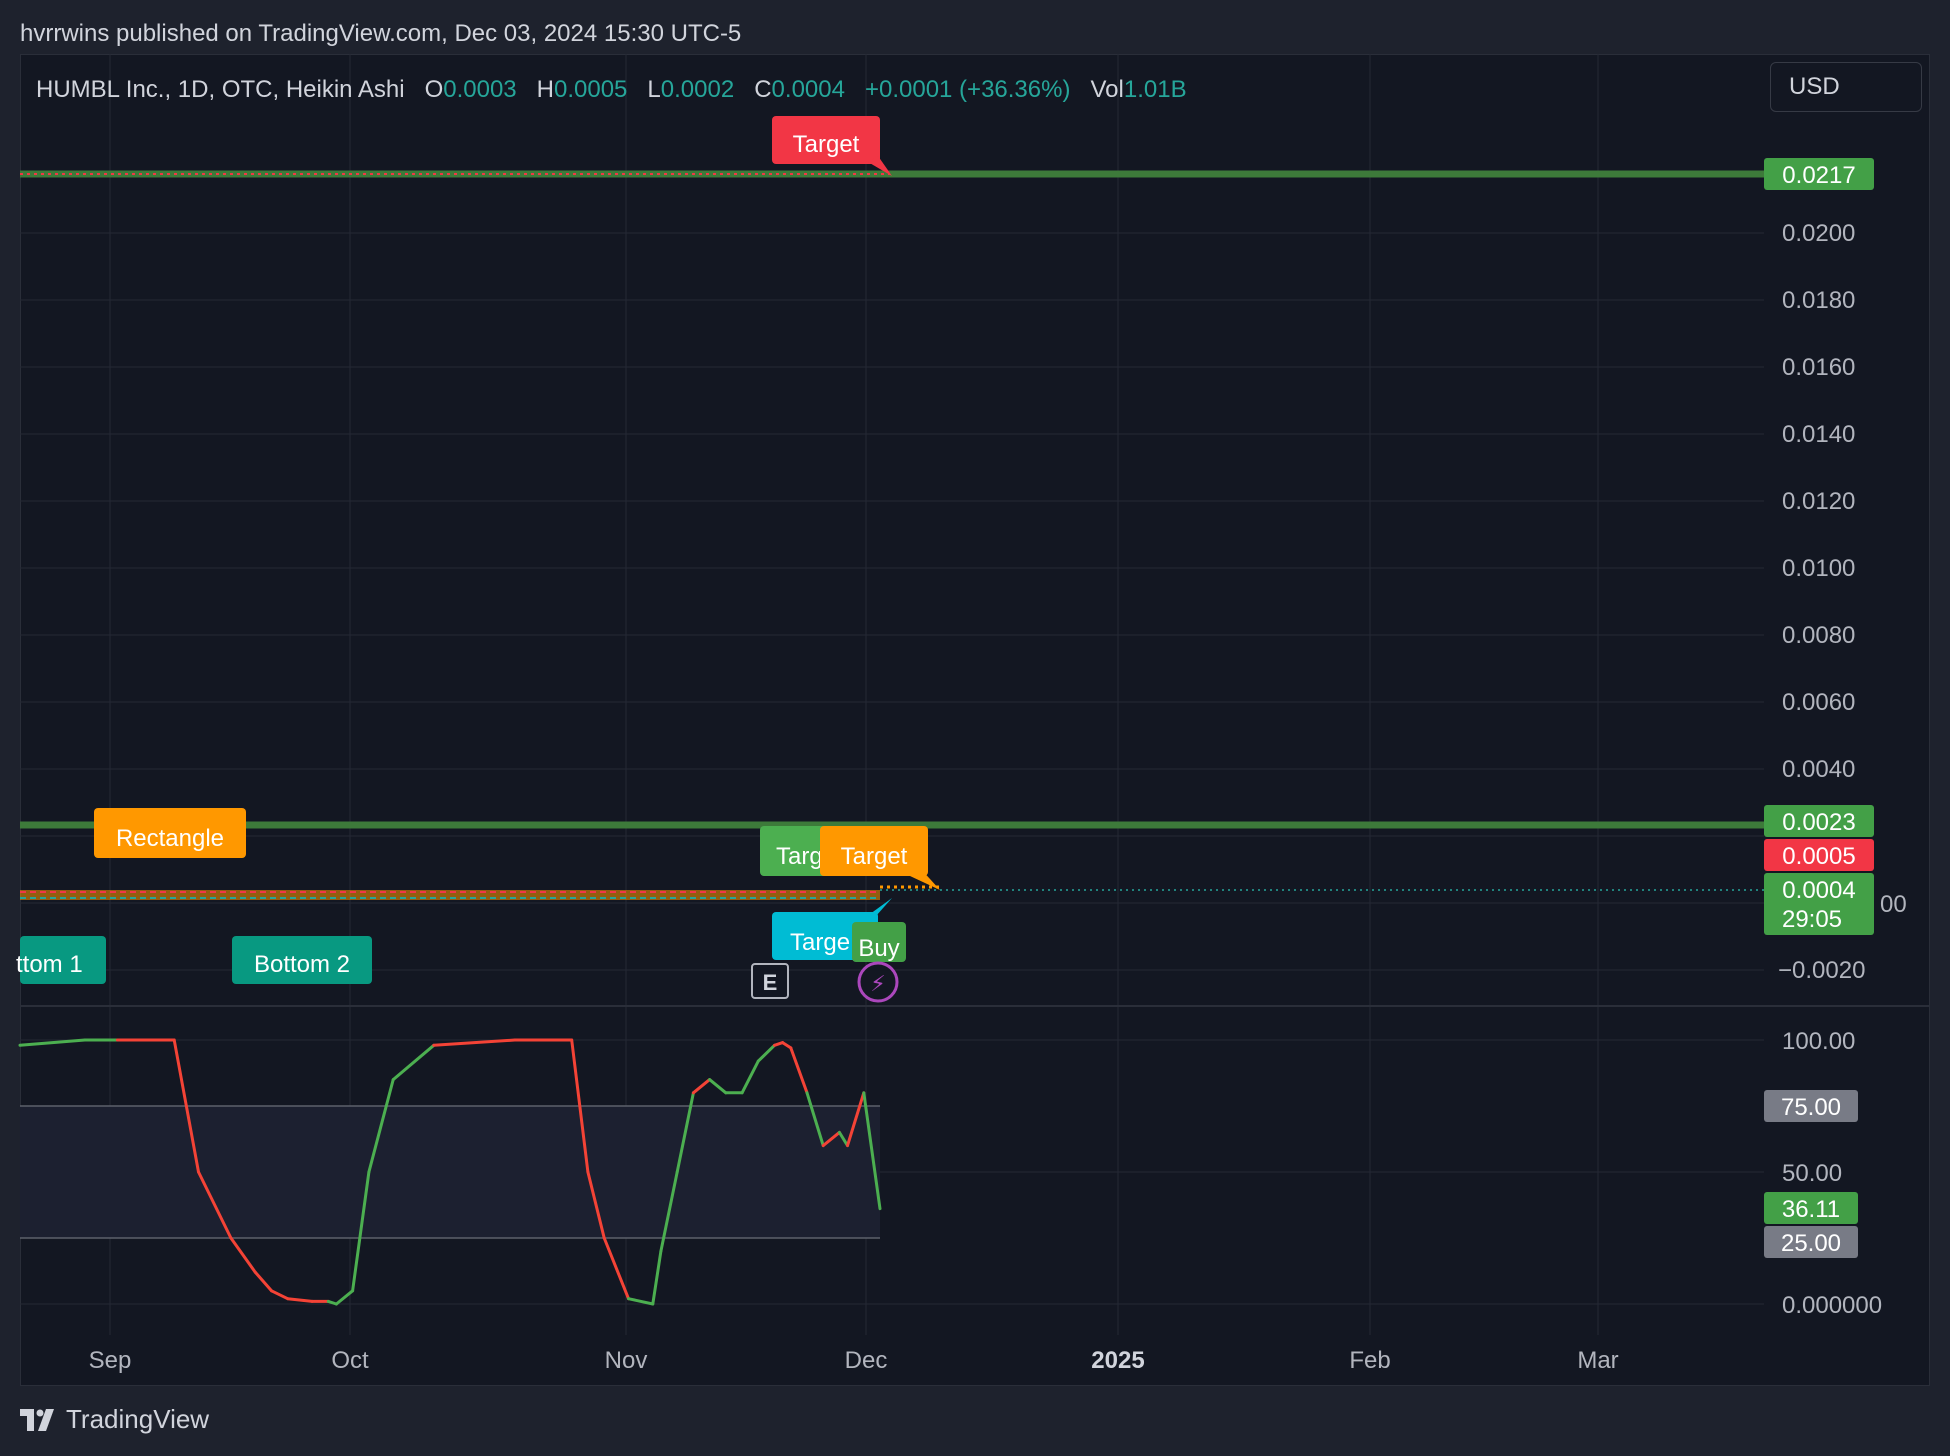  Describe the element at coordinates (1117, 1360) in the screenshot. I see `time-label-year: 2025` at that location.